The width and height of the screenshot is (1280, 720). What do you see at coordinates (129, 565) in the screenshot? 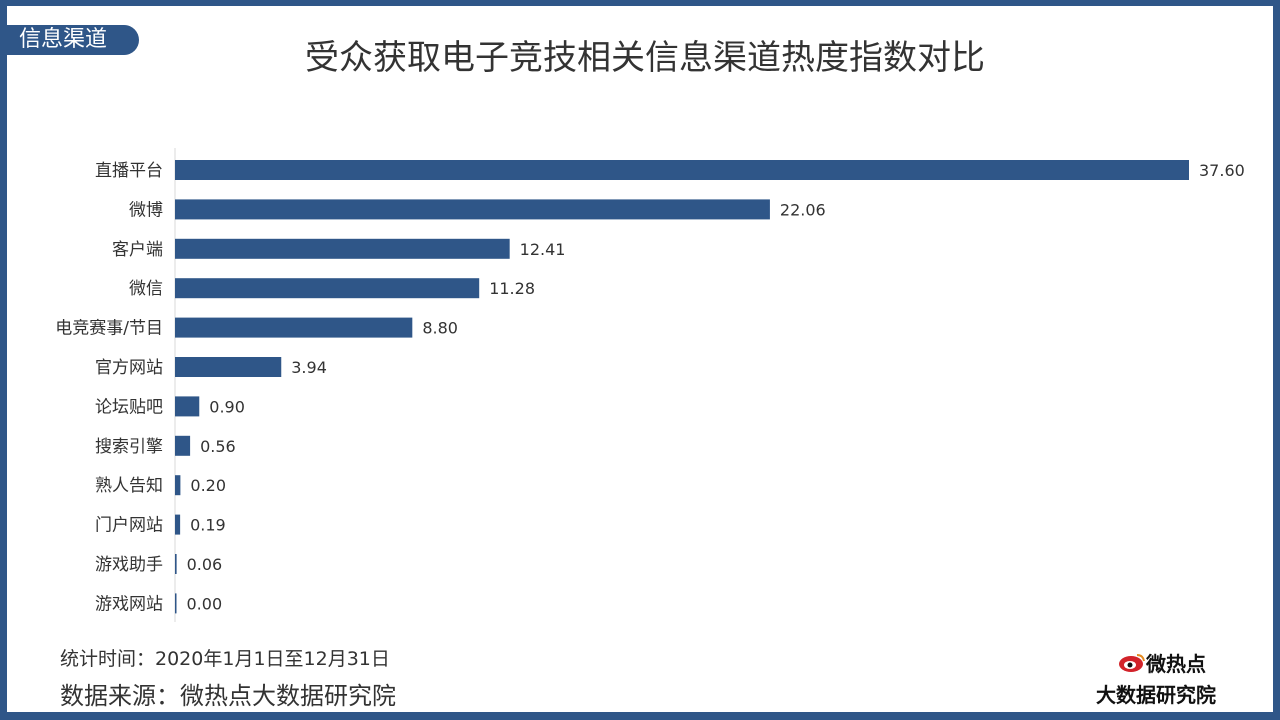
I see `category-label: 游戏助手` at bounding box center [129, 565].